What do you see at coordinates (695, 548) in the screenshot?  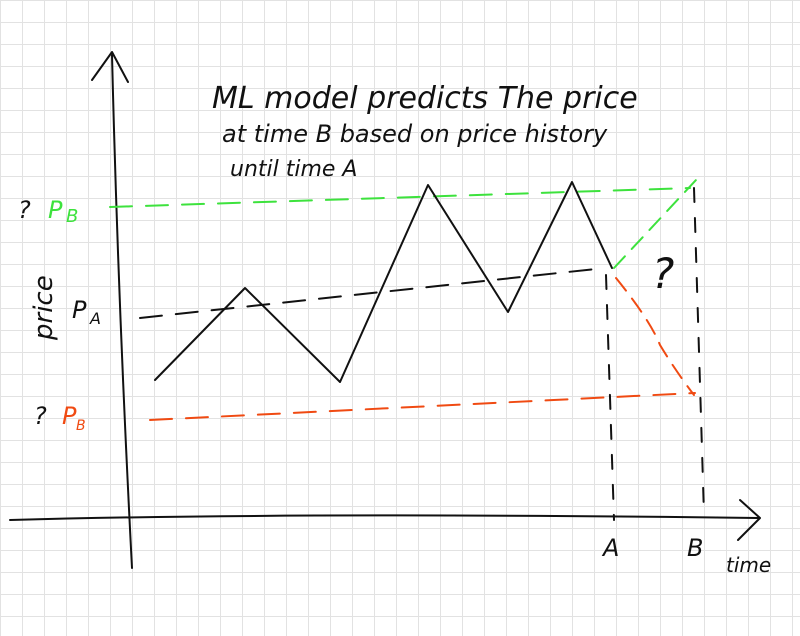 I see `x-mark: B` at bounding box center [695, 548].